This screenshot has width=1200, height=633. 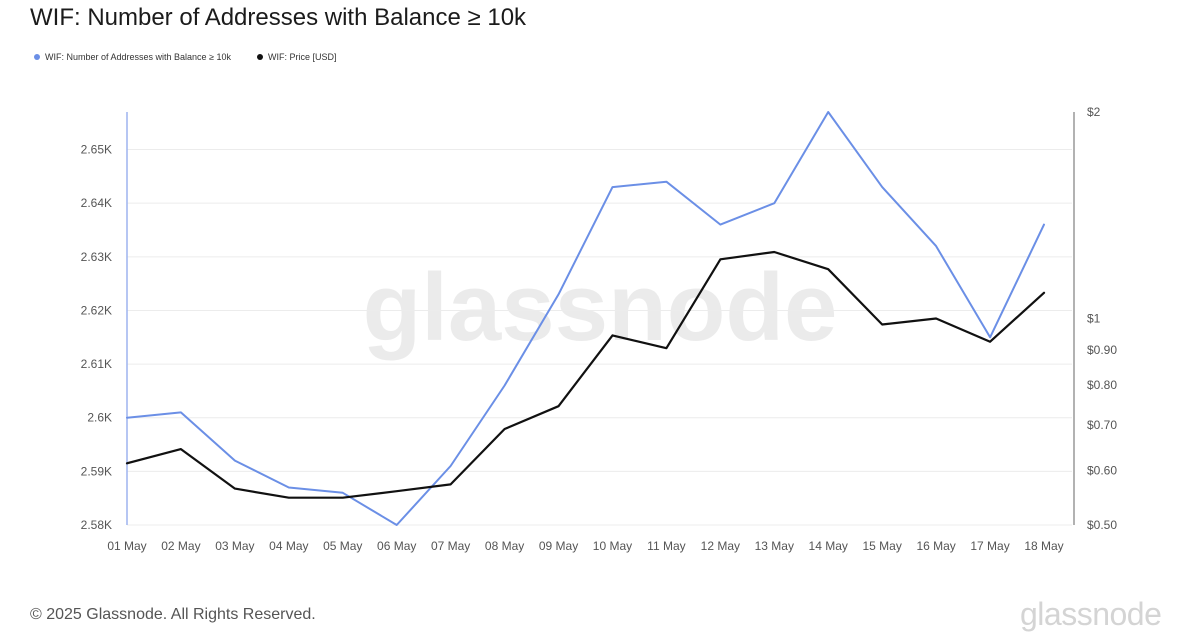 I want to click on glassnode-logo: glassnode, so click(x=1091, y=614).